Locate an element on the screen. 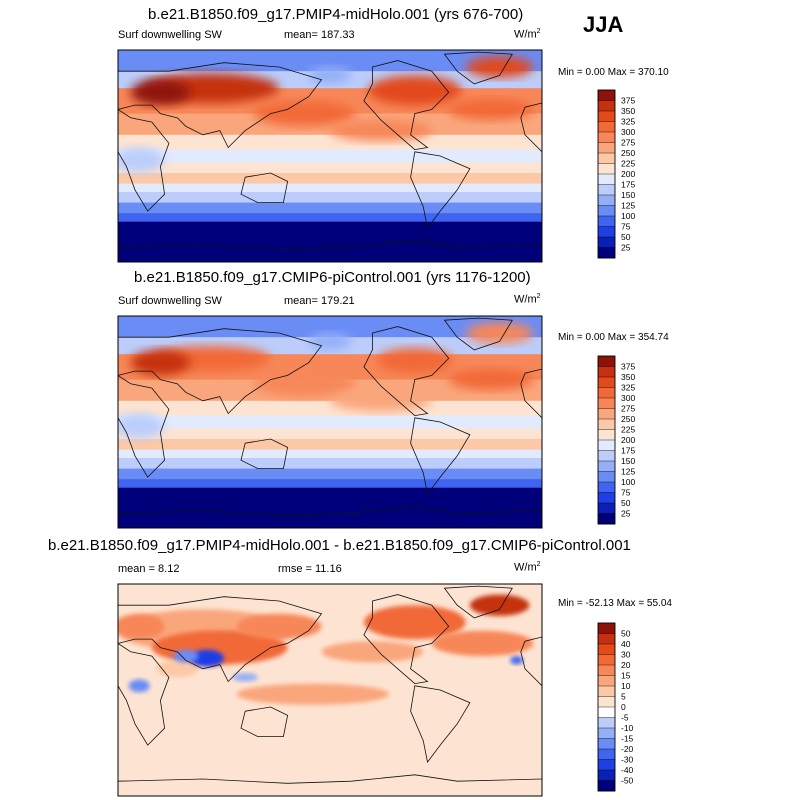 The width and height of the screenshot is (800, 800). panel2-mean-label: mean= 179.21 is located at coordinates (319, 301).